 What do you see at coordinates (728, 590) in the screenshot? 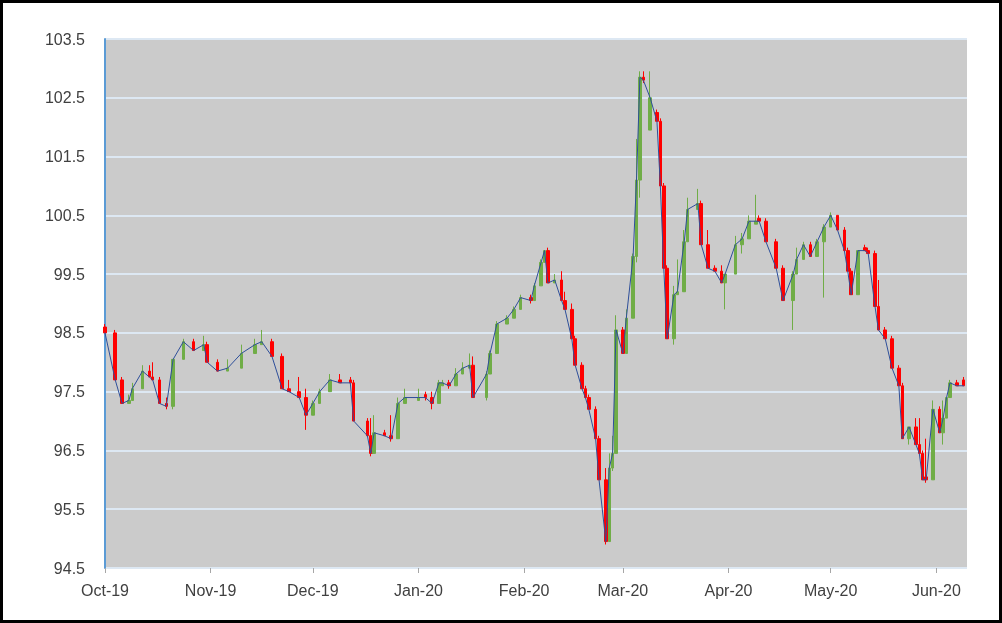
I see `x-tick-label: Apr-20` at bounding box center [728, 590].